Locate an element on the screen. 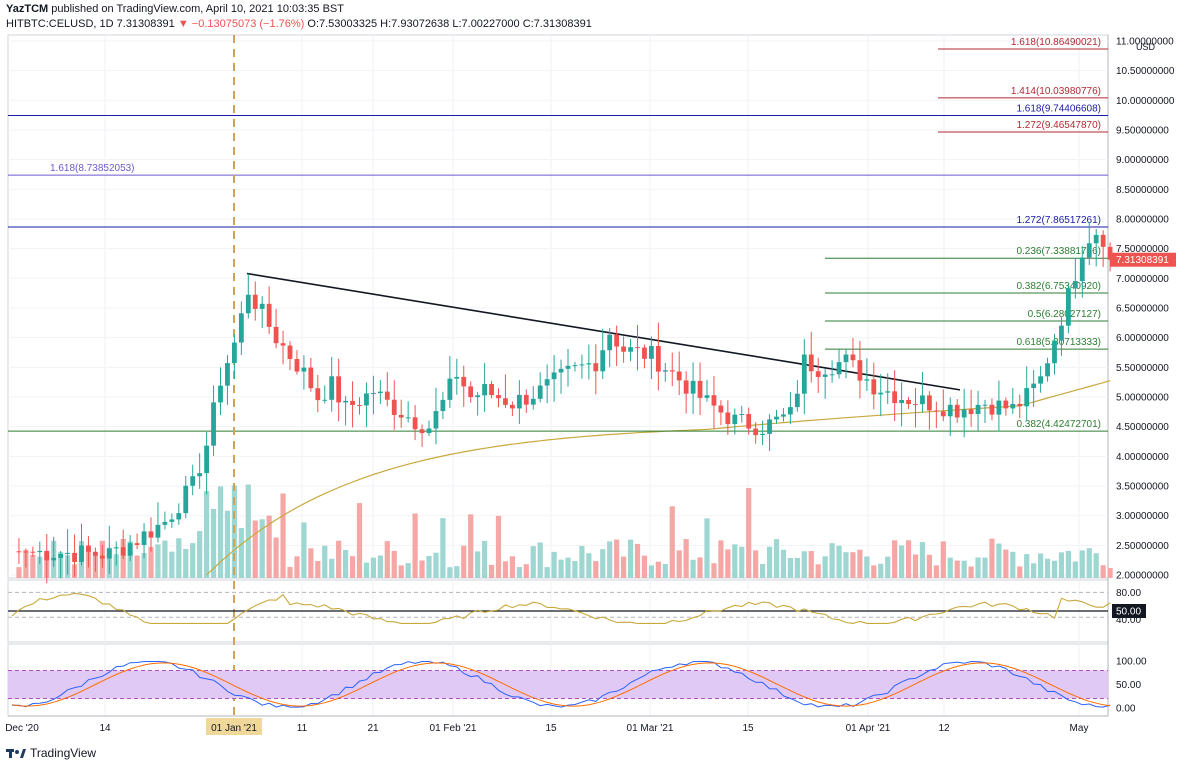 Image resolution: width=1186 pixels, height=768 pixels. tradingview-logo: TradingView is located at coordinates (51, 753).